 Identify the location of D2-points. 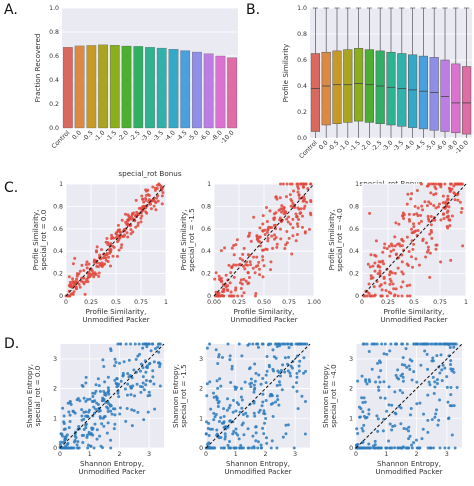
(256, 396).